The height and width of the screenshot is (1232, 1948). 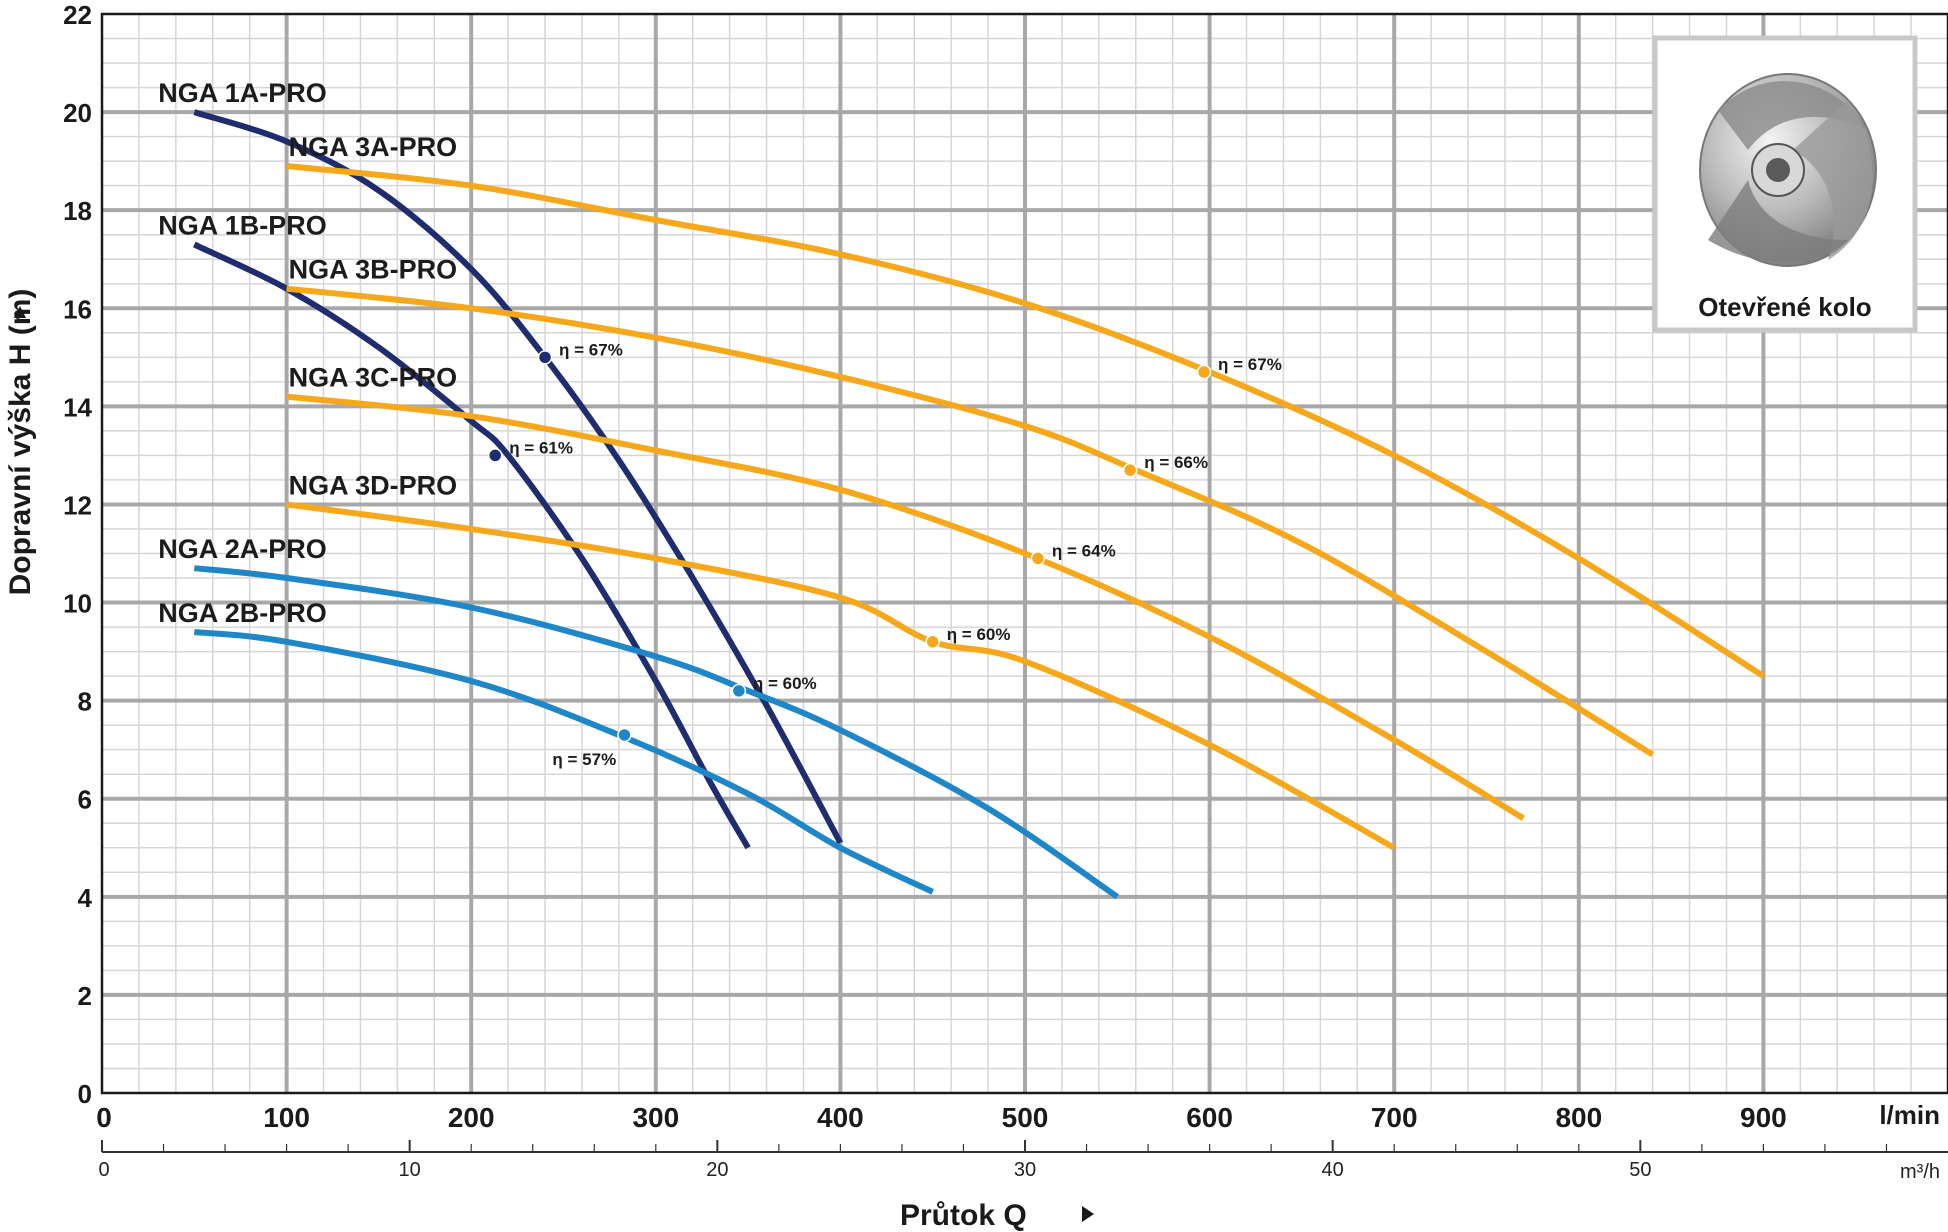 What do you see at coordinates (1025, 1117) in the screenshot?
I see `x-tick-label: 500` at bounding box center [1025, 1117].